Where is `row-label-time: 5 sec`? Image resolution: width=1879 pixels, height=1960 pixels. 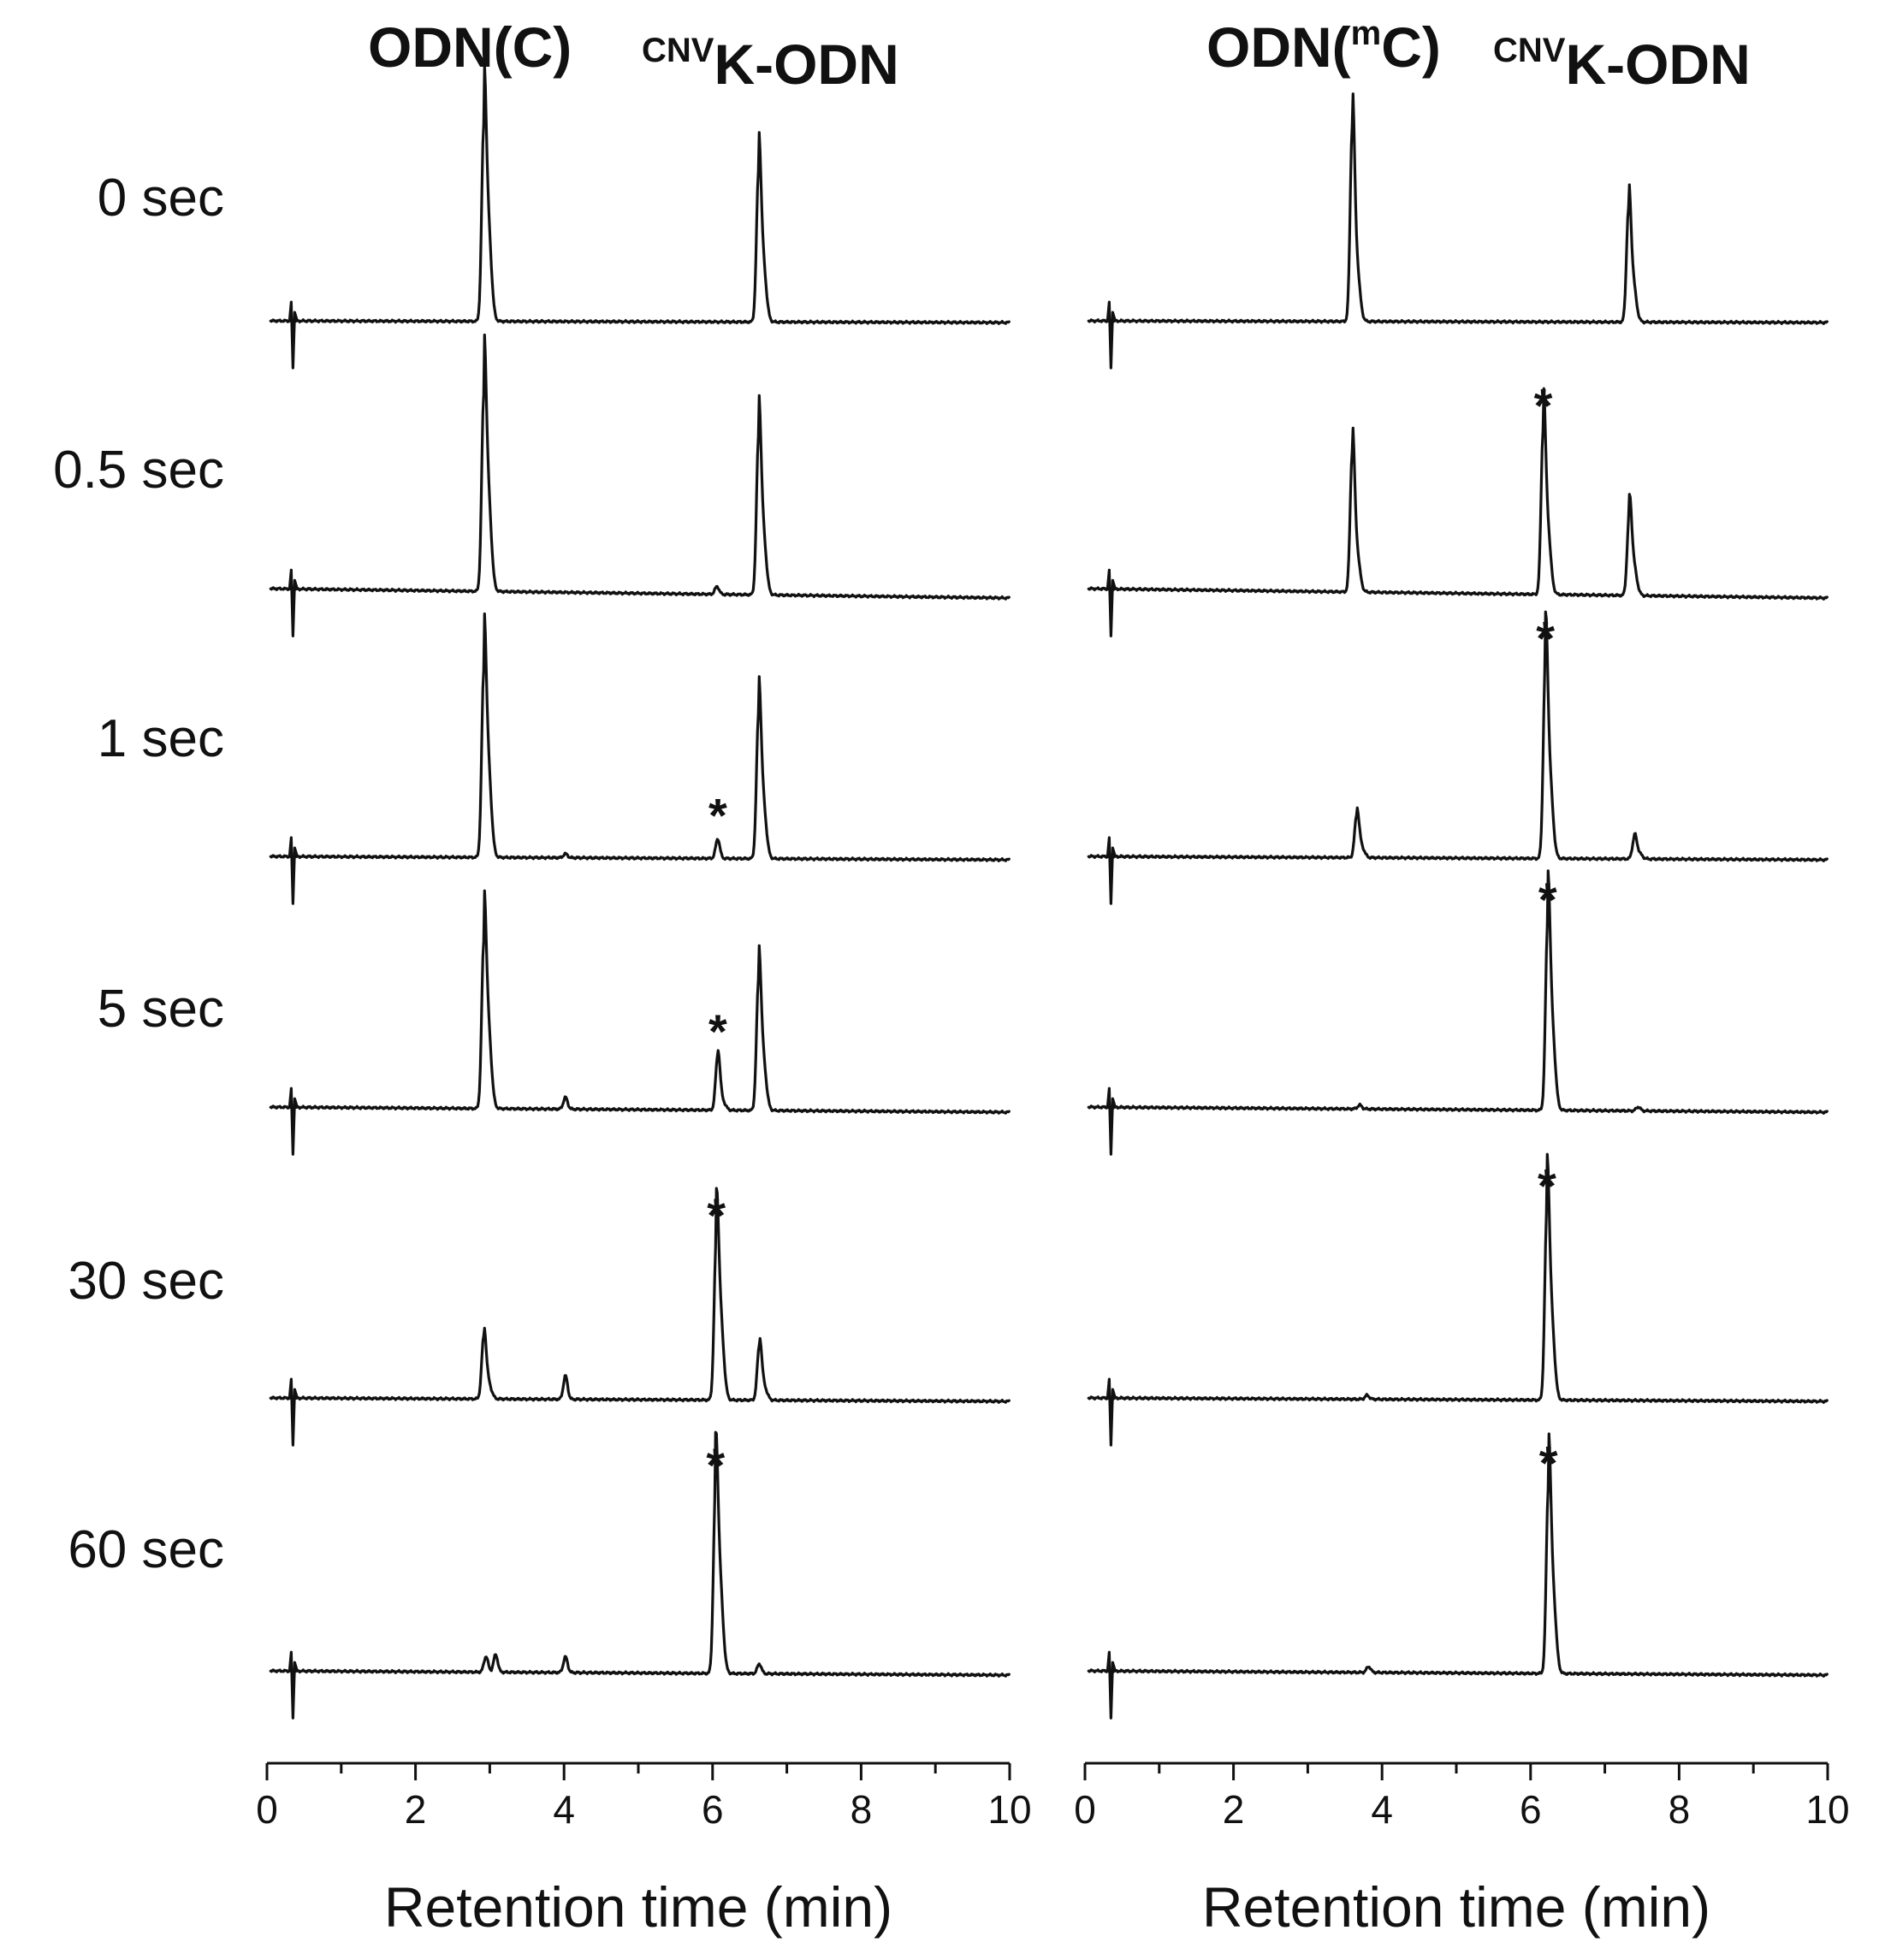
row-label-time: 5 sec is located at coordinates (161, 1009).